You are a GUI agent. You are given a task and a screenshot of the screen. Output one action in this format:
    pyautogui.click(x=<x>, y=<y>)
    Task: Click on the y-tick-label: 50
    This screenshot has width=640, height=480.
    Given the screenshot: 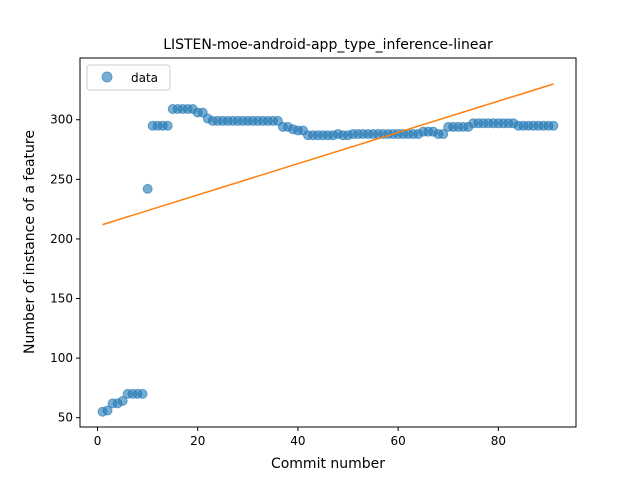 What is the action you would take?
    pyautogui.click(x=65, y=418)
    